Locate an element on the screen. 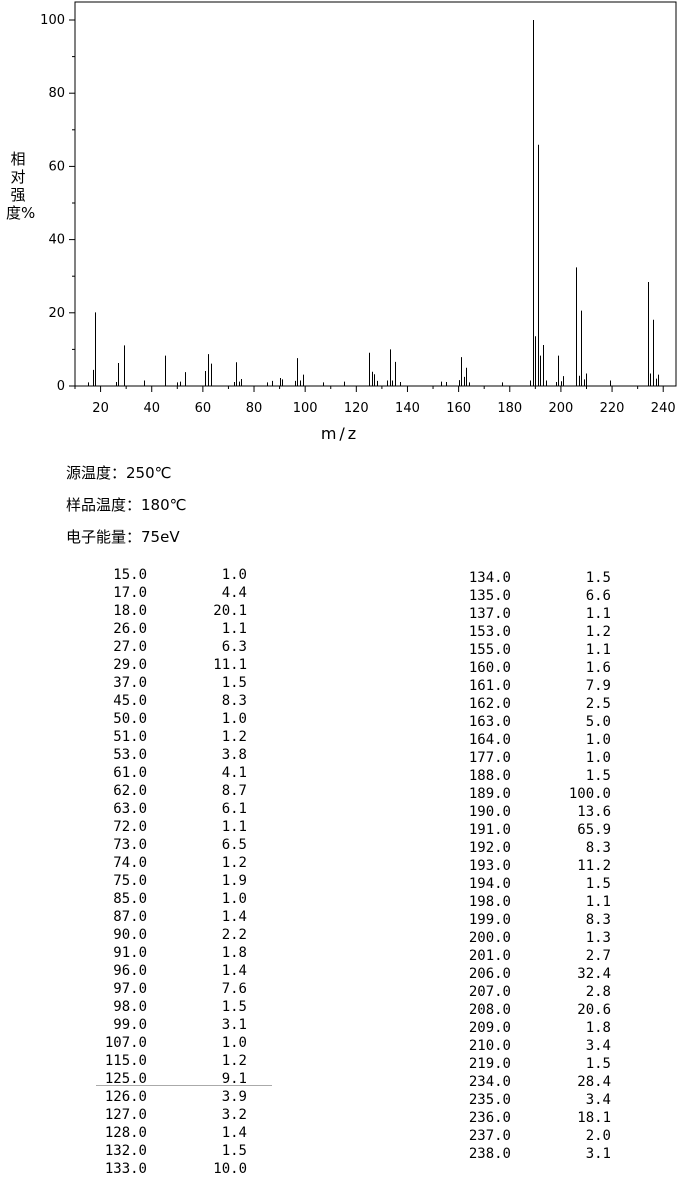 This screenshot has width=680, height=1191. peak-row: 135.0 6.6 is located at coordinates (533, 596).